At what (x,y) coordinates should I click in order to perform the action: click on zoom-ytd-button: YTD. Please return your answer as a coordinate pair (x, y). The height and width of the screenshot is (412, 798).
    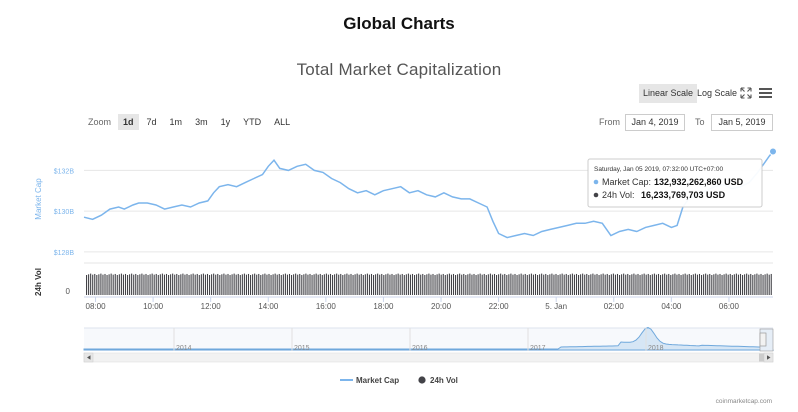
    Looking at the image, I should click on (252, 122).